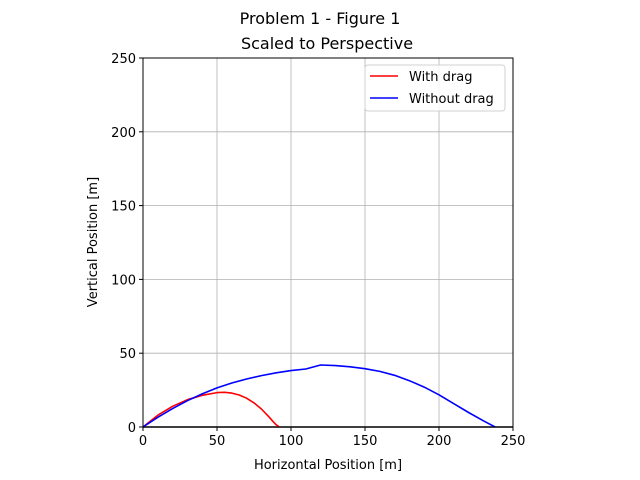 This screenshot has height=480, width=640. I want to click on x-tick-label: 150, so click(365, 441).